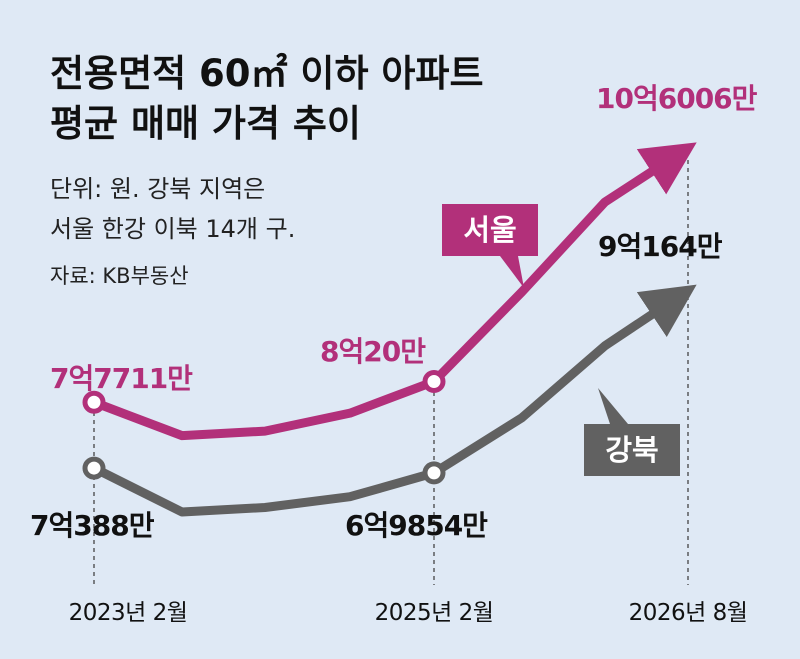 This screenshot has width=800, height=659. Describe the element at coordinates (172, 229) in the screenshot. I see `unit-note-line2: 서울 한강 이북 14개 구.` at that location.